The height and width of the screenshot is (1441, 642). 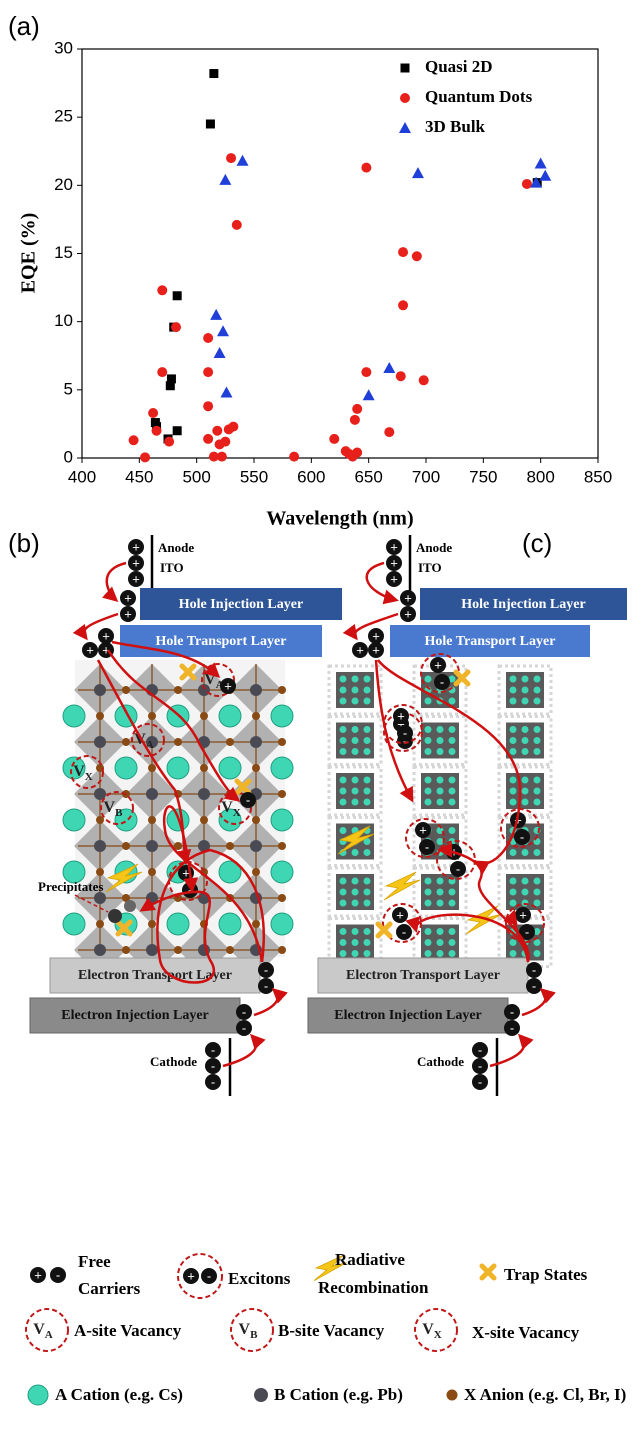 I want to click on precipitate, so click(x=115, y=916).